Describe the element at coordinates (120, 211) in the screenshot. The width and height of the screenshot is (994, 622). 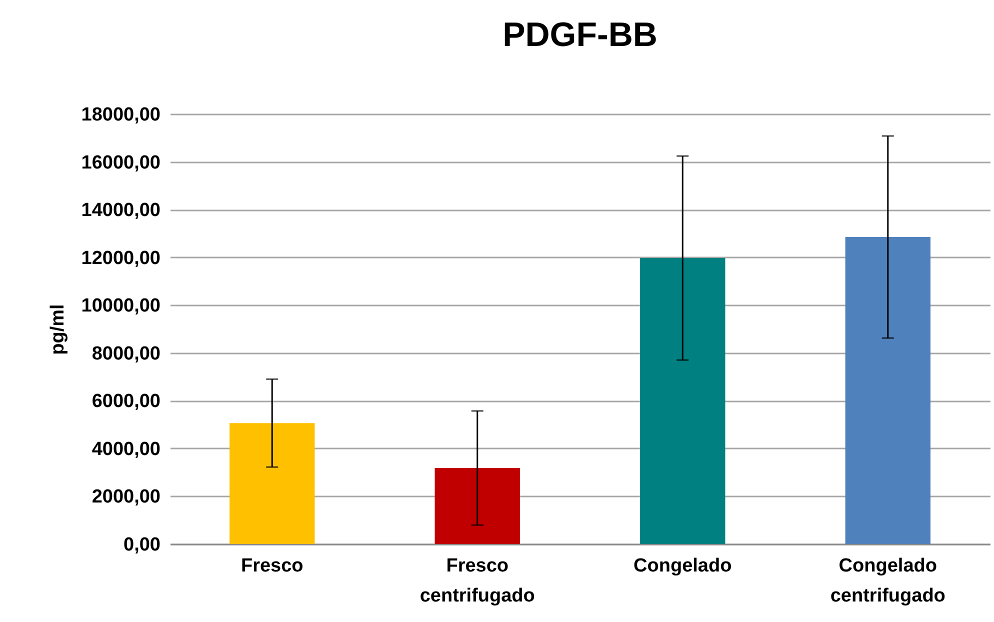
I see `y-tick-label: 14000,00` at that location.